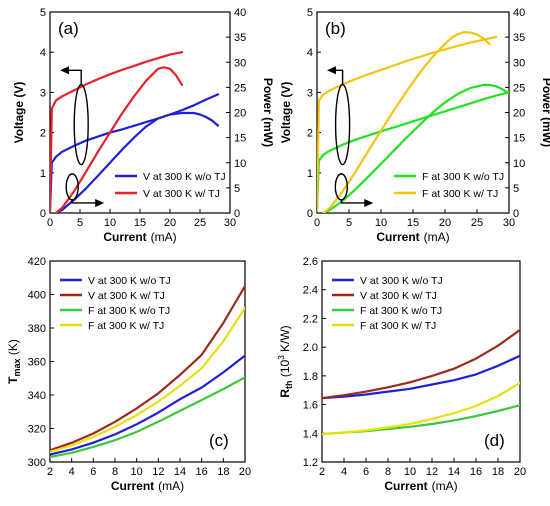 The image size is (550, 506). What do you see at coordinates (37, 296) in the screenshot?
I see `y-tick-label: 400` at bounding box center [37, 296].